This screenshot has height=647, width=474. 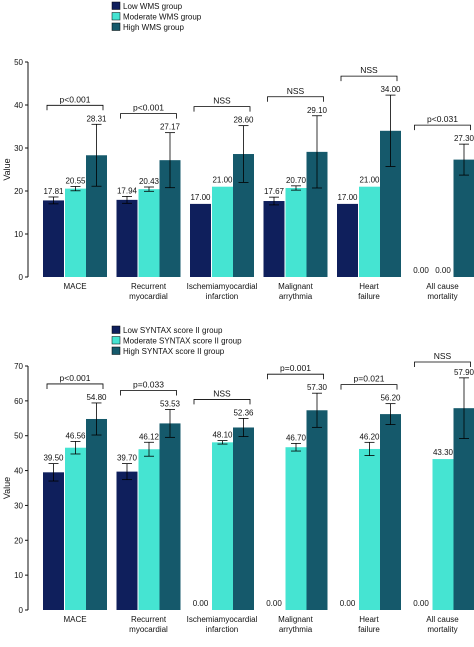 What do you see at coordinates (21, 277) in the screenshot?
I see `y-tick-label: 0` at bounding box center [21, 277].